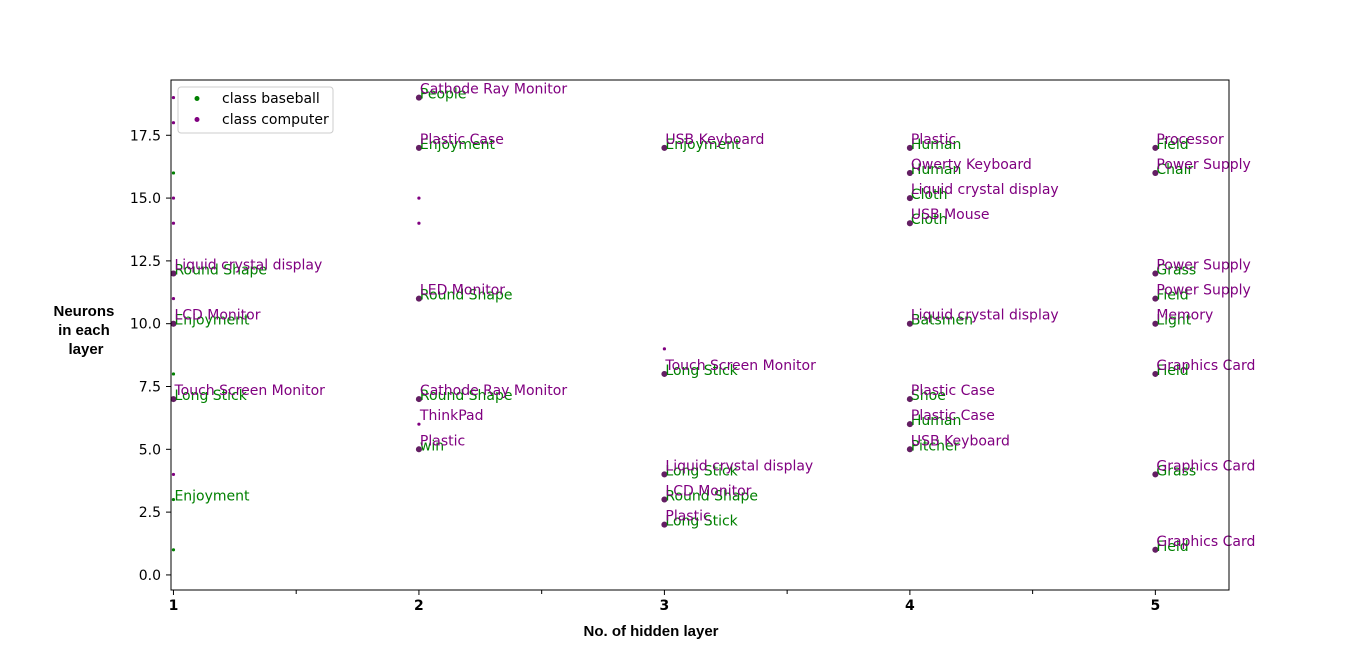  What do you see at coordinates (271, 99) in the screenshot?
I see `legend-label-baseball: class baseball` at bounding box center [271, 99].